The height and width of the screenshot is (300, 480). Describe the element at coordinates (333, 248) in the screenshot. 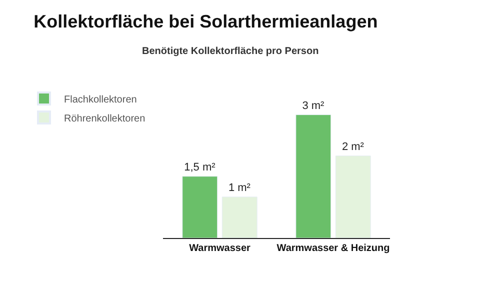

I see `x-tick-label: Warmwasser & Heizung` at that location.